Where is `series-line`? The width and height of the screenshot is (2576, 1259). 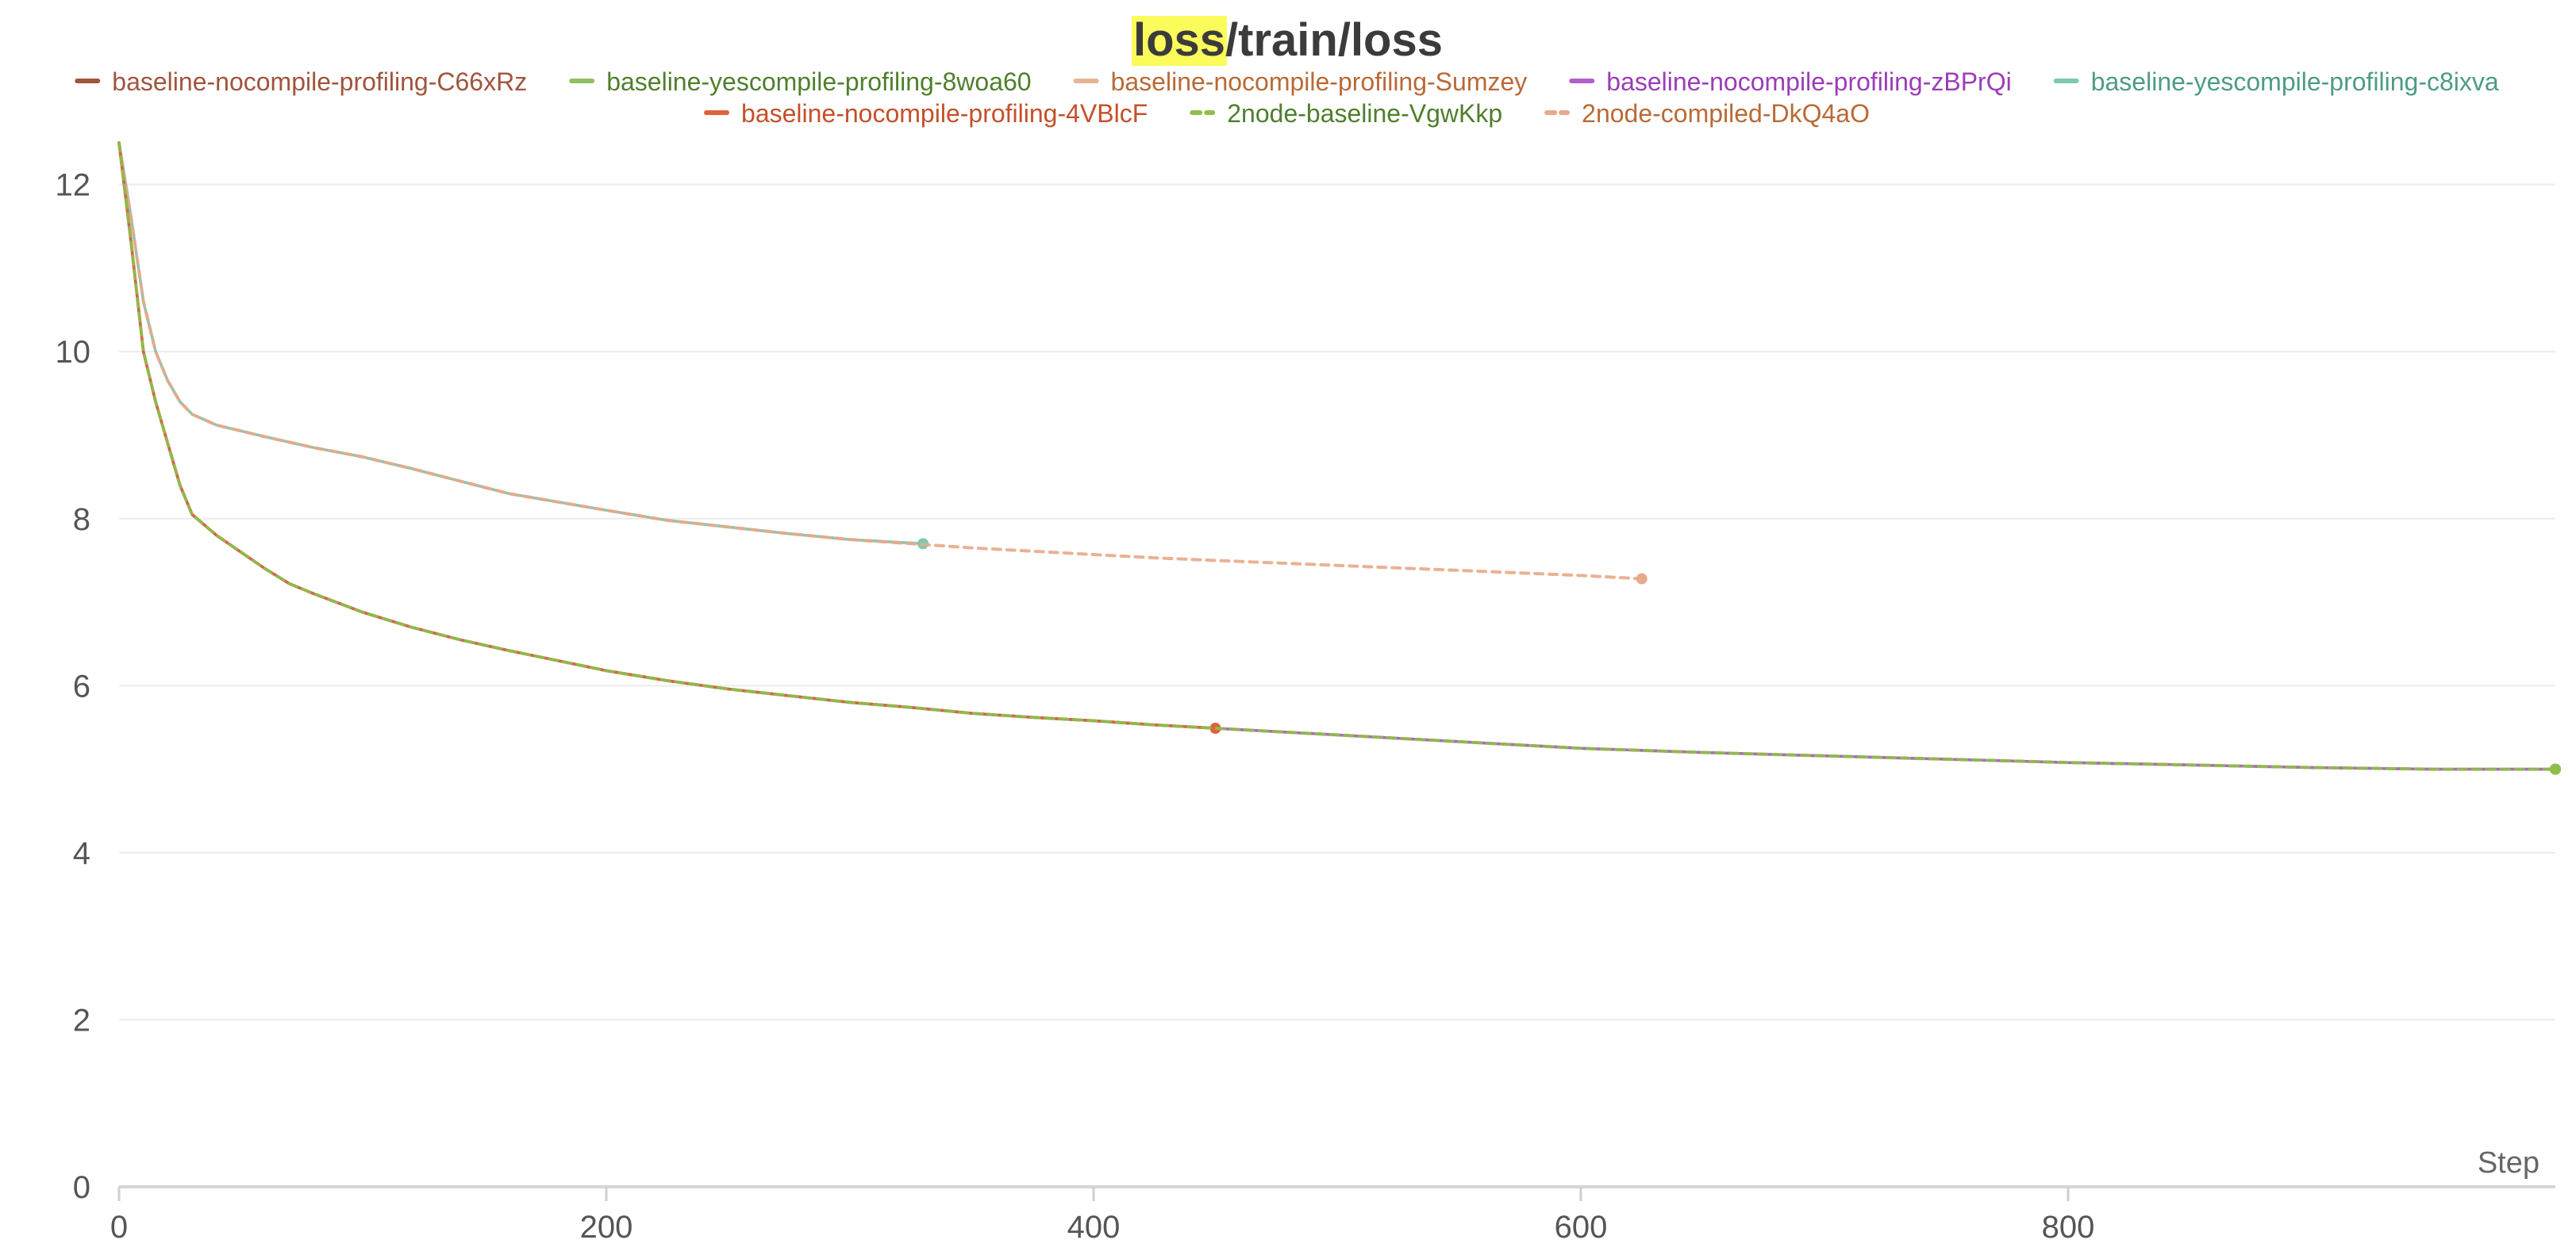 series-line is located at coordinates (521, 343).